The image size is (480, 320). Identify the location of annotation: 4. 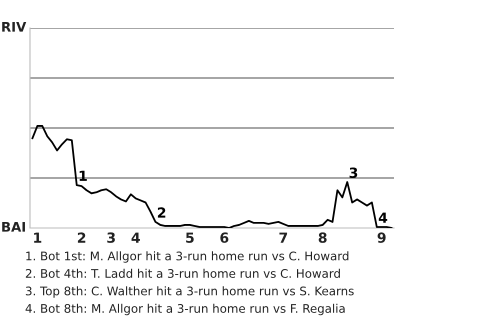
(383, 217).